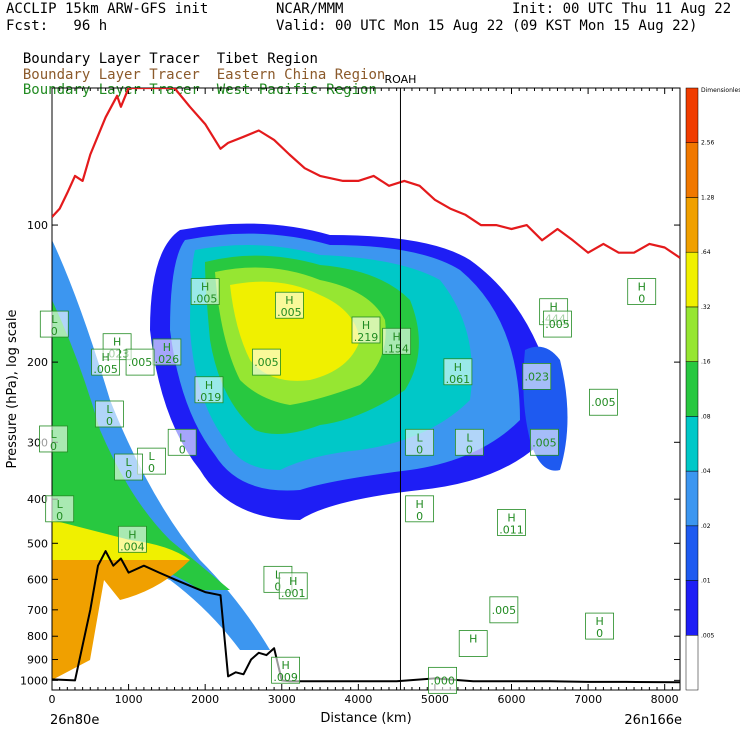 Image resolution: width=740 pixels, height=740 pixels. I want to click on y-tick-label: 1000, so click(34, 680).